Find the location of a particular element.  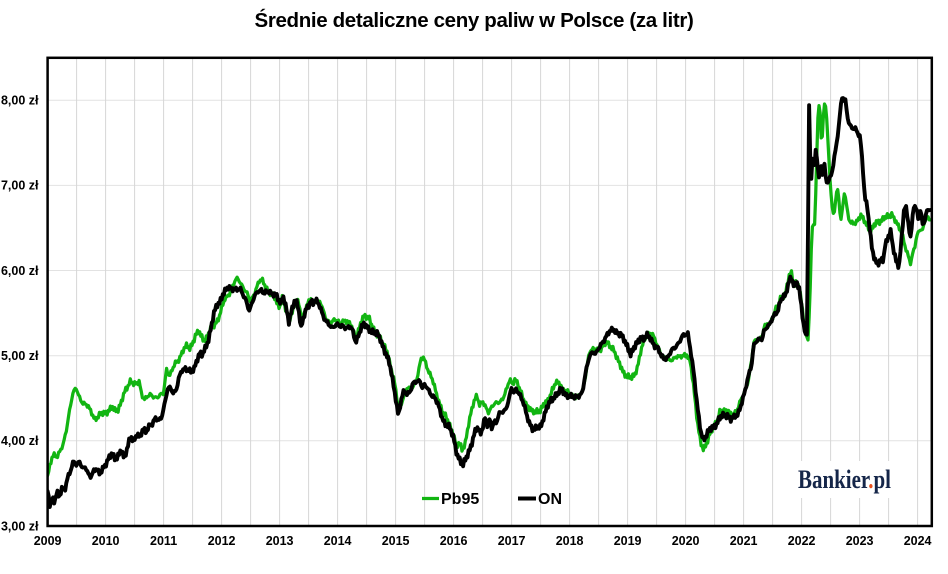

svg-text: ON is located at coordinates (550, 499).